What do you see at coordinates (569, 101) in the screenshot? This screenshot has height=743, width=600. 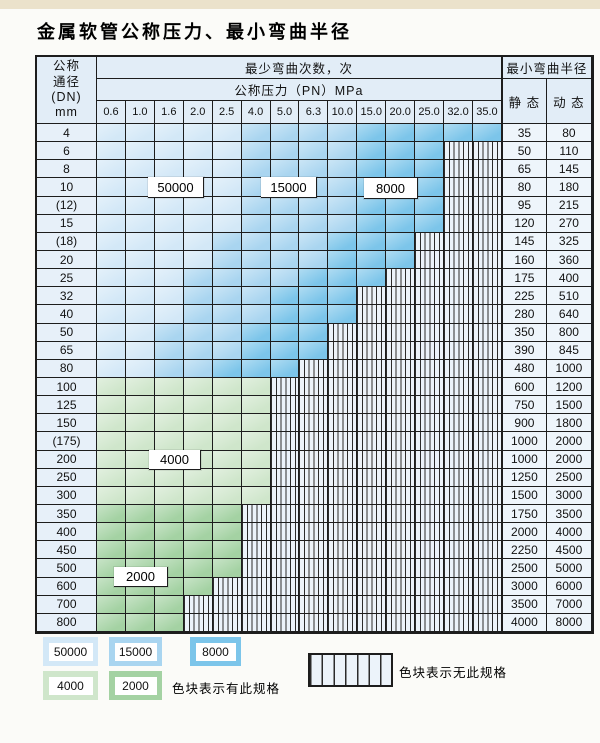 I see `dynamic-col-header: 动 态` at bounding box center [569, 101].